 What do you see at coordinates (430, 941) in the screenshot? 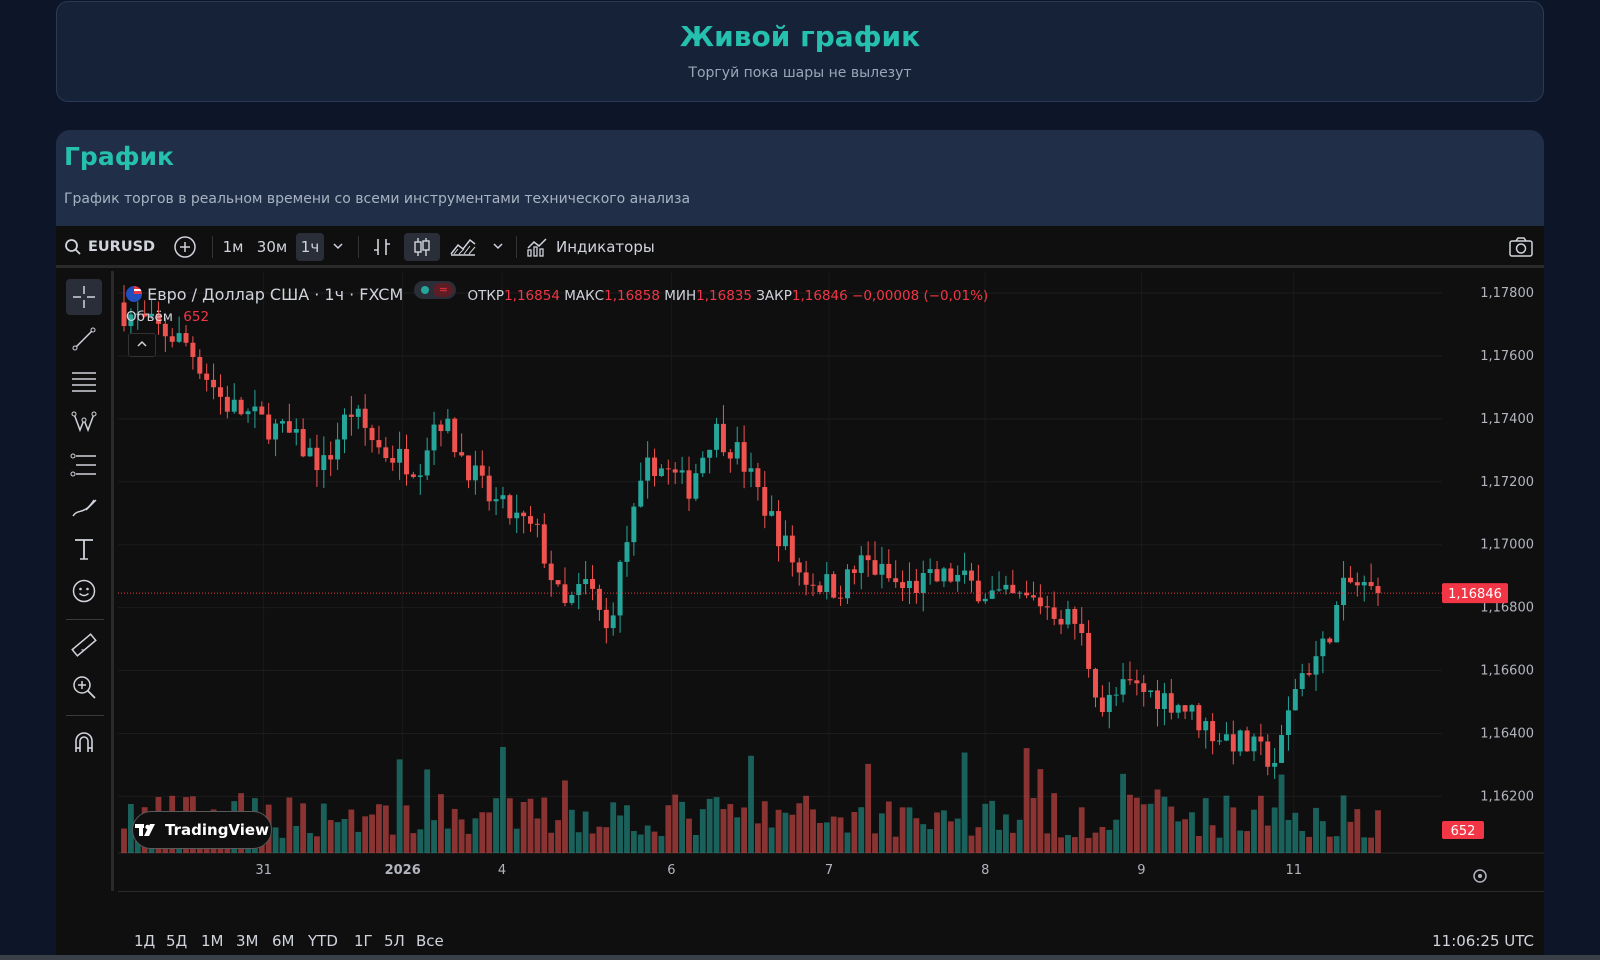
I see `range-all: Все` at bounding box center [430, 941].